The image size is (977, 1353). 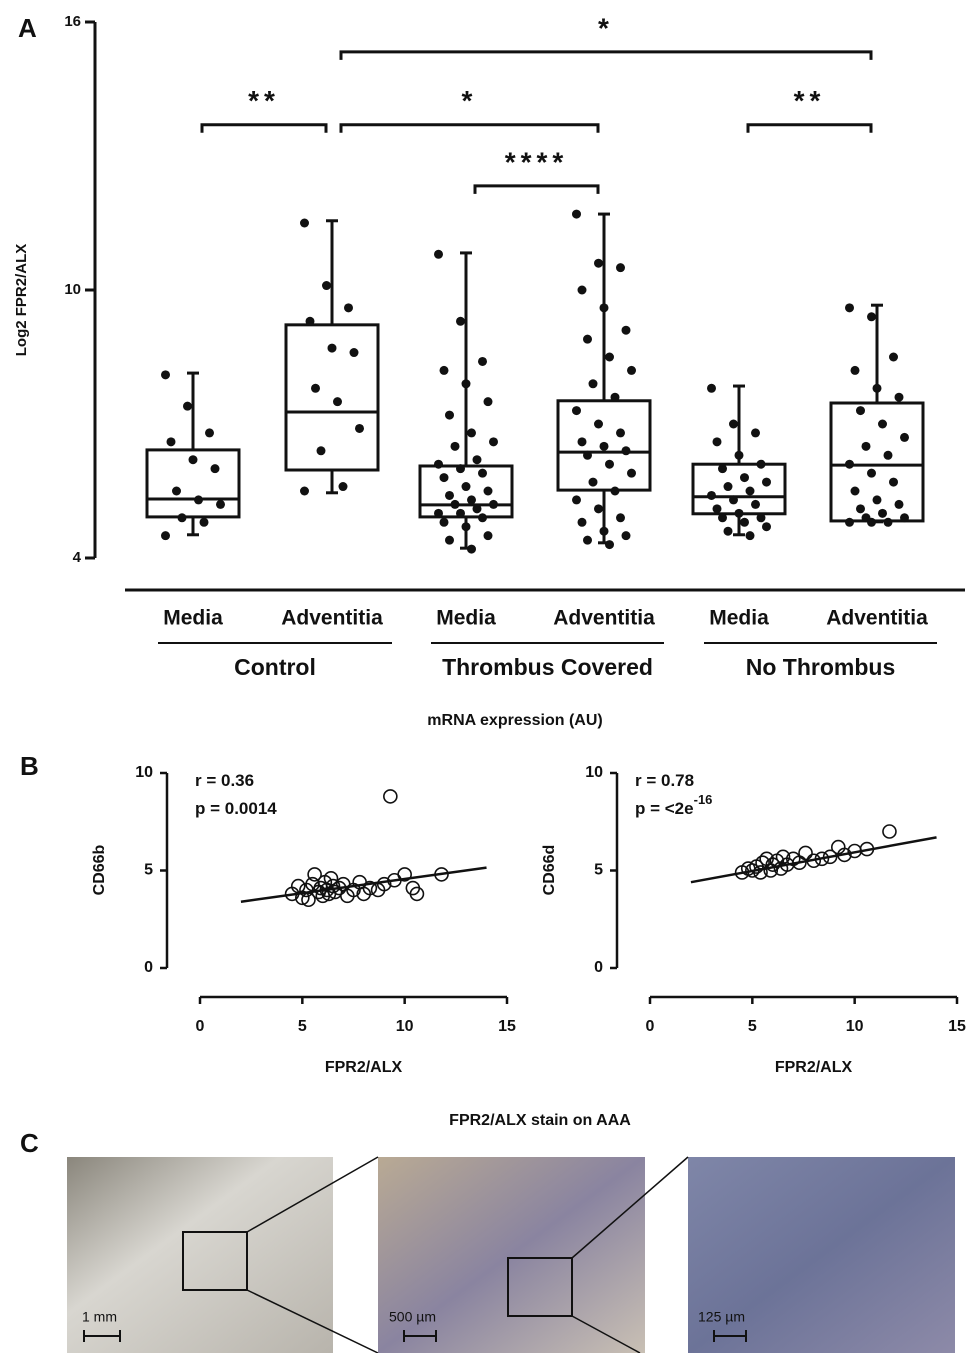 I want to click on y-axis-label: Log2 FPR2/ALX, so click(x=21, y=300).